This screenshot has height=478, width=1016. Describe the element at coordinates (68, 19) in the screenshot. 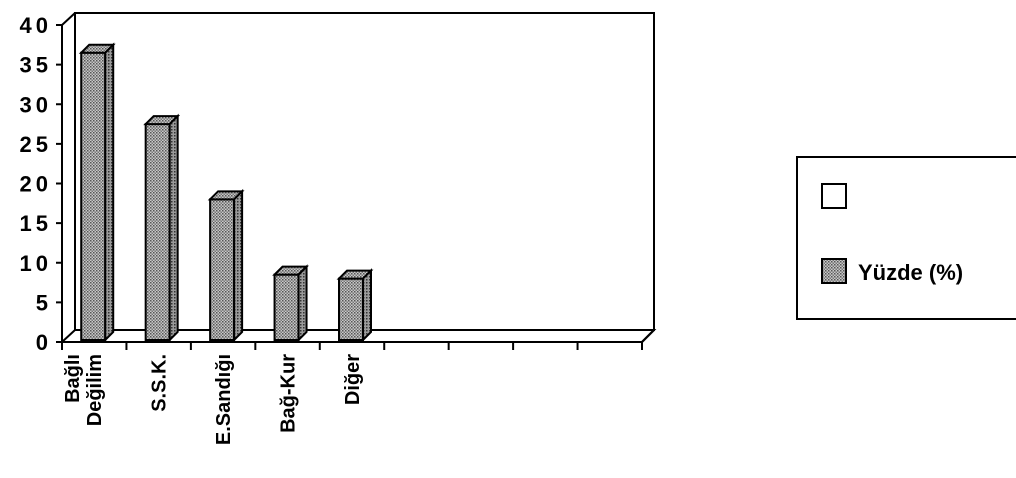

I see `y-axis-top-connector` at that location.